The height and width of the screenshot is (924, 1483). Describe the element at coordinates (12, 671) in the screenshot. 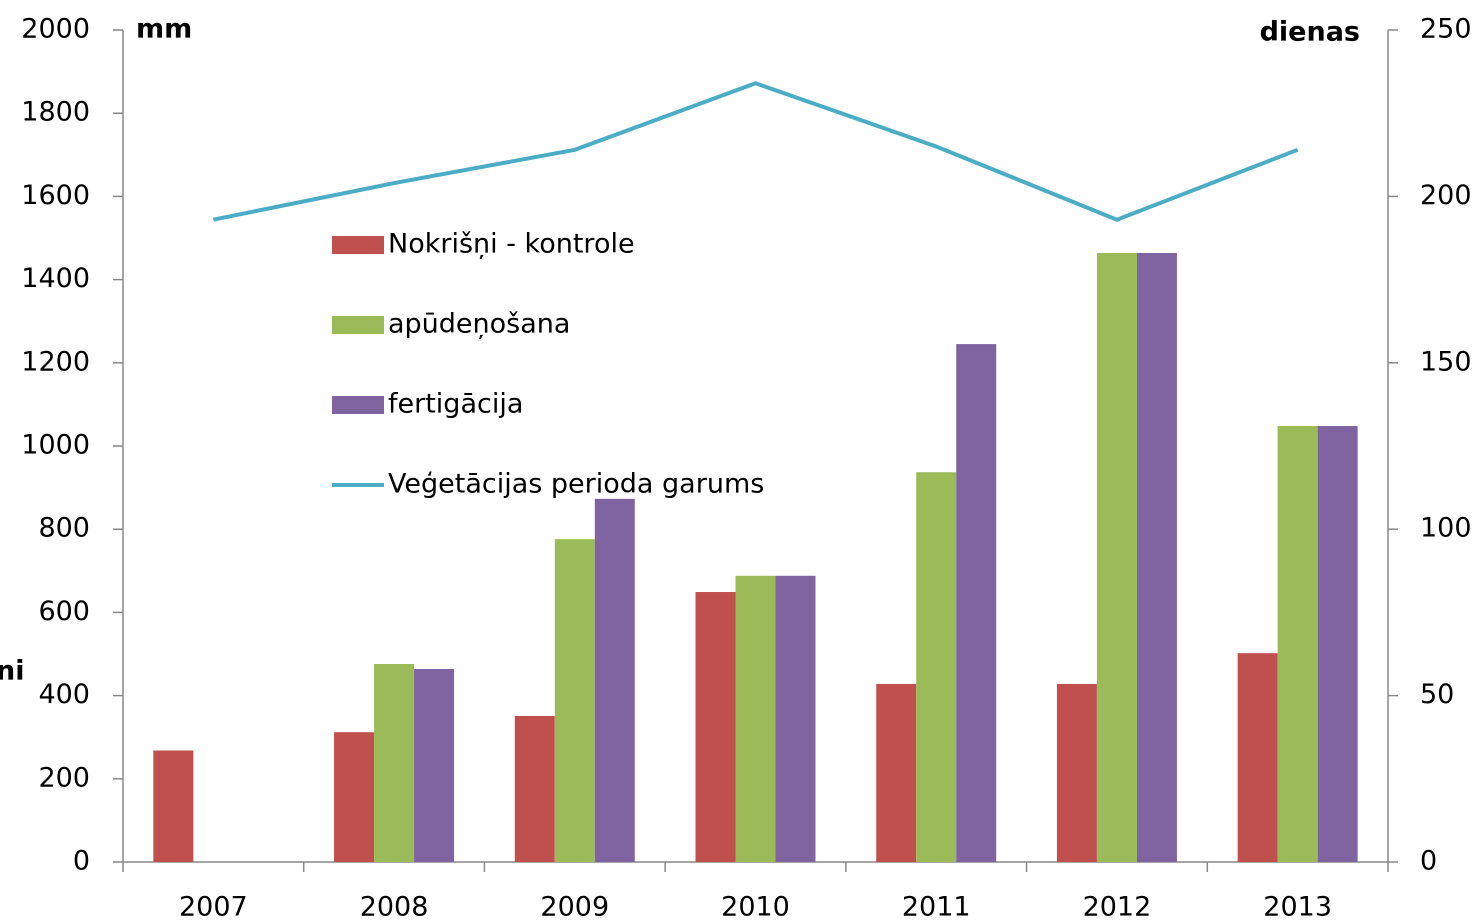

I see `y-axis-title: ni` at that location.